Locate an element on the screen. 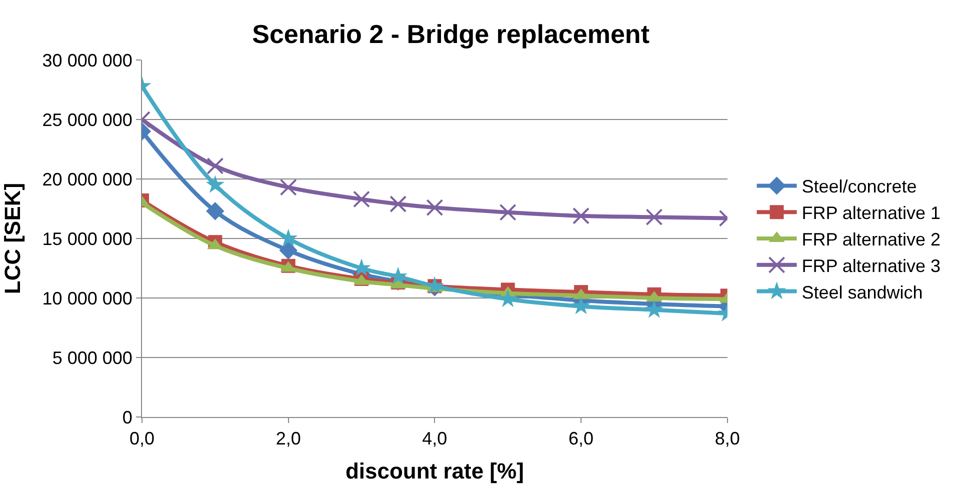 The image size is (980, 491). y-tick-label: 0 is located at coordinates (127, 417).